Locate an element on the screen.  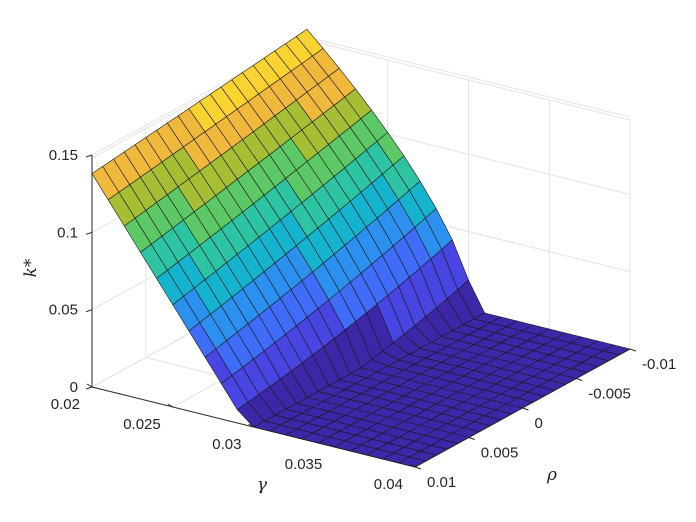
x-tick-label: 0.03 is located at coordinates (226, 444).